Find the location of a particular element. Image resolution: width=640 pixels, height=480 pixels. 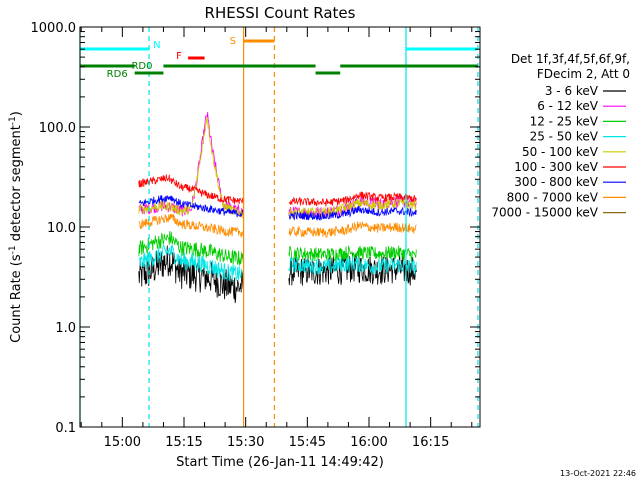

x-axis-label: Start Time (26-Jan-11 14:49:42) is located at coordinates (280, 462).